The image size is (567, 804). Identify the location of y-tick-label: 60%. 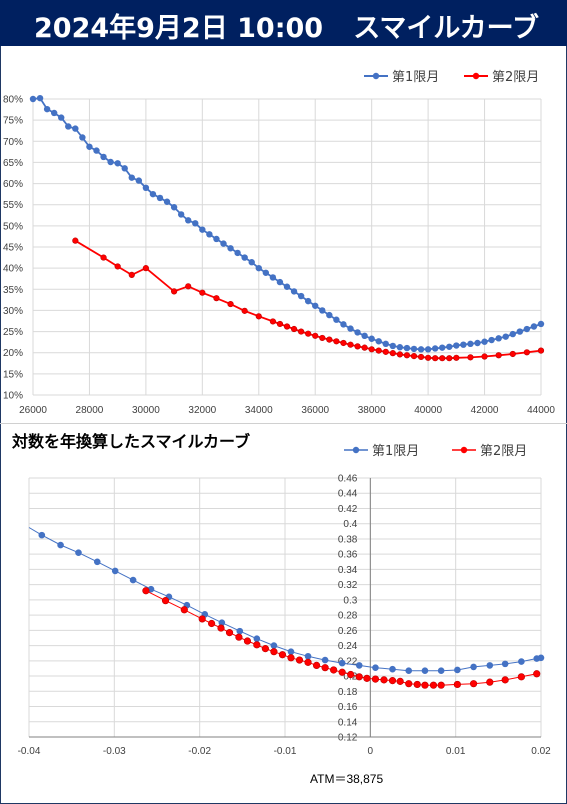
(13, 184).